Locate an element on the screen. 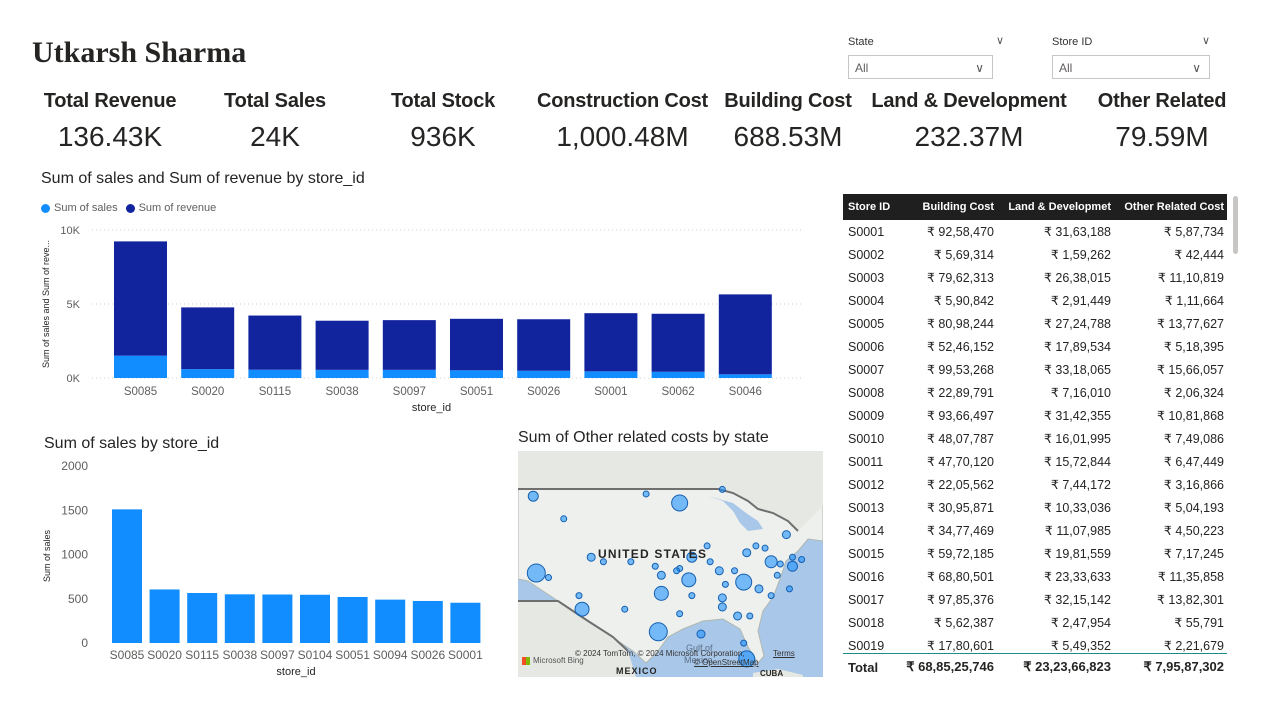 This screenshot has height=719, width=1279. table-header-building-cost: Building Cost is located at coordinates (958, 207).